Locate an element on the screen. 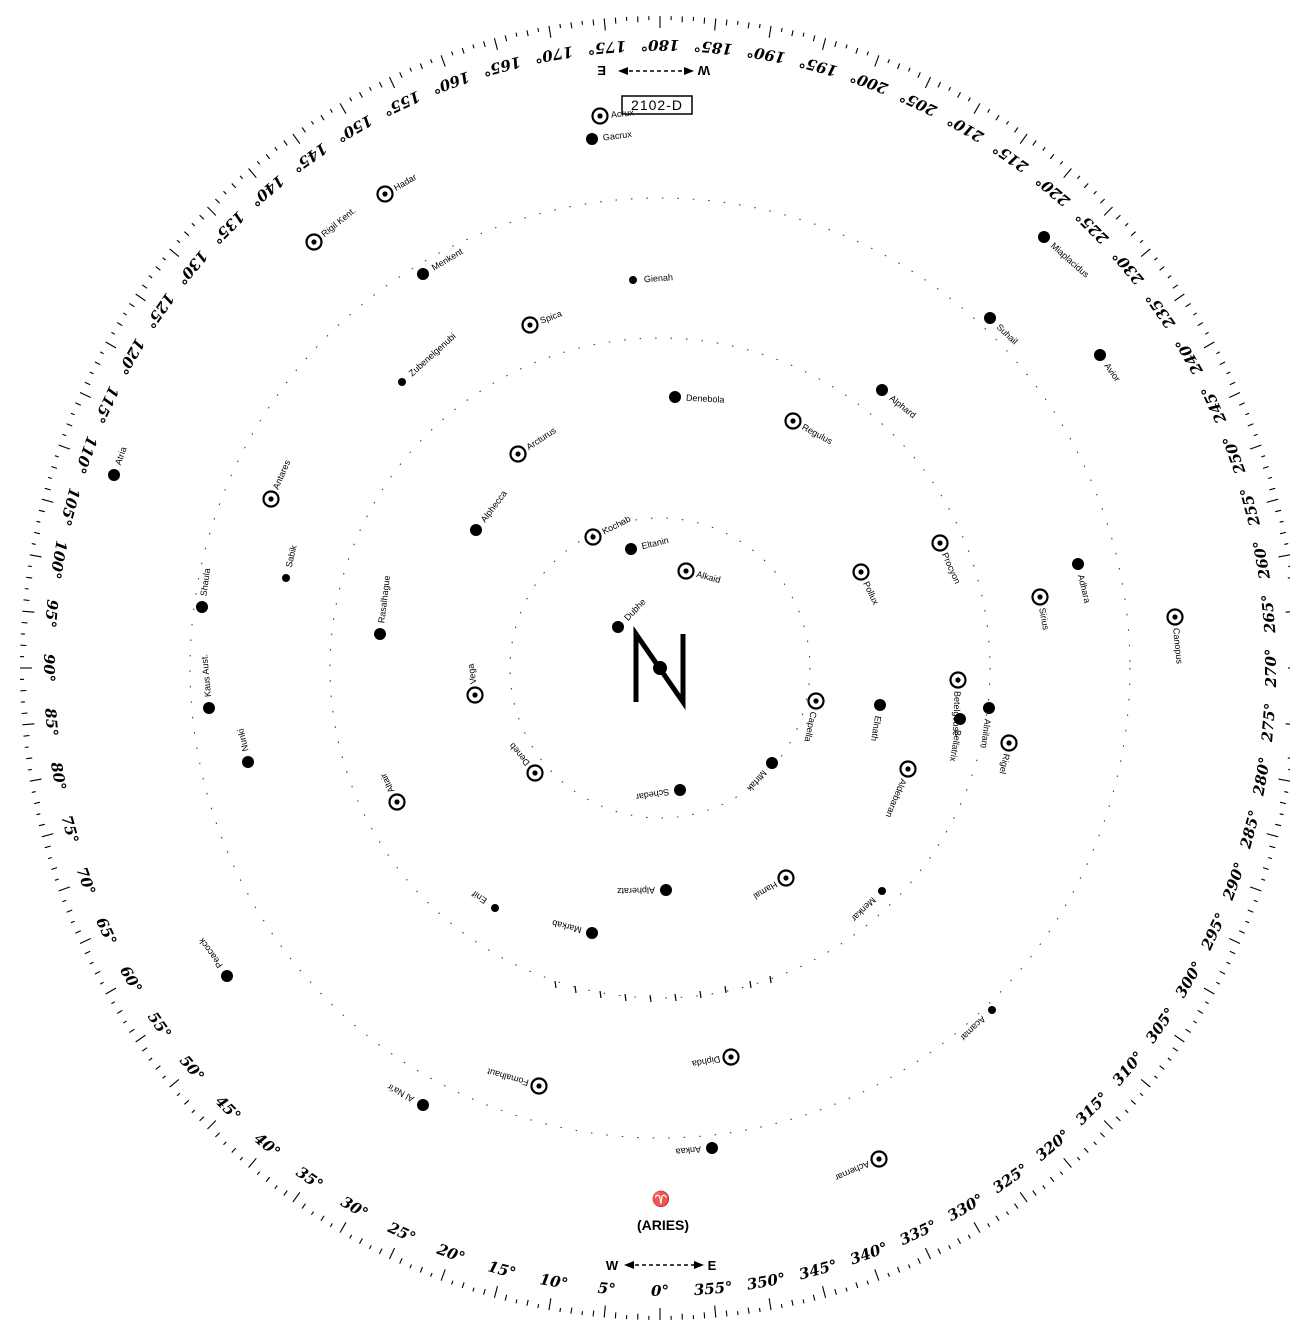 The width and height of the screenshot is (1290, 1332). star-label: Alkaid is located at coordinates (708, 577).